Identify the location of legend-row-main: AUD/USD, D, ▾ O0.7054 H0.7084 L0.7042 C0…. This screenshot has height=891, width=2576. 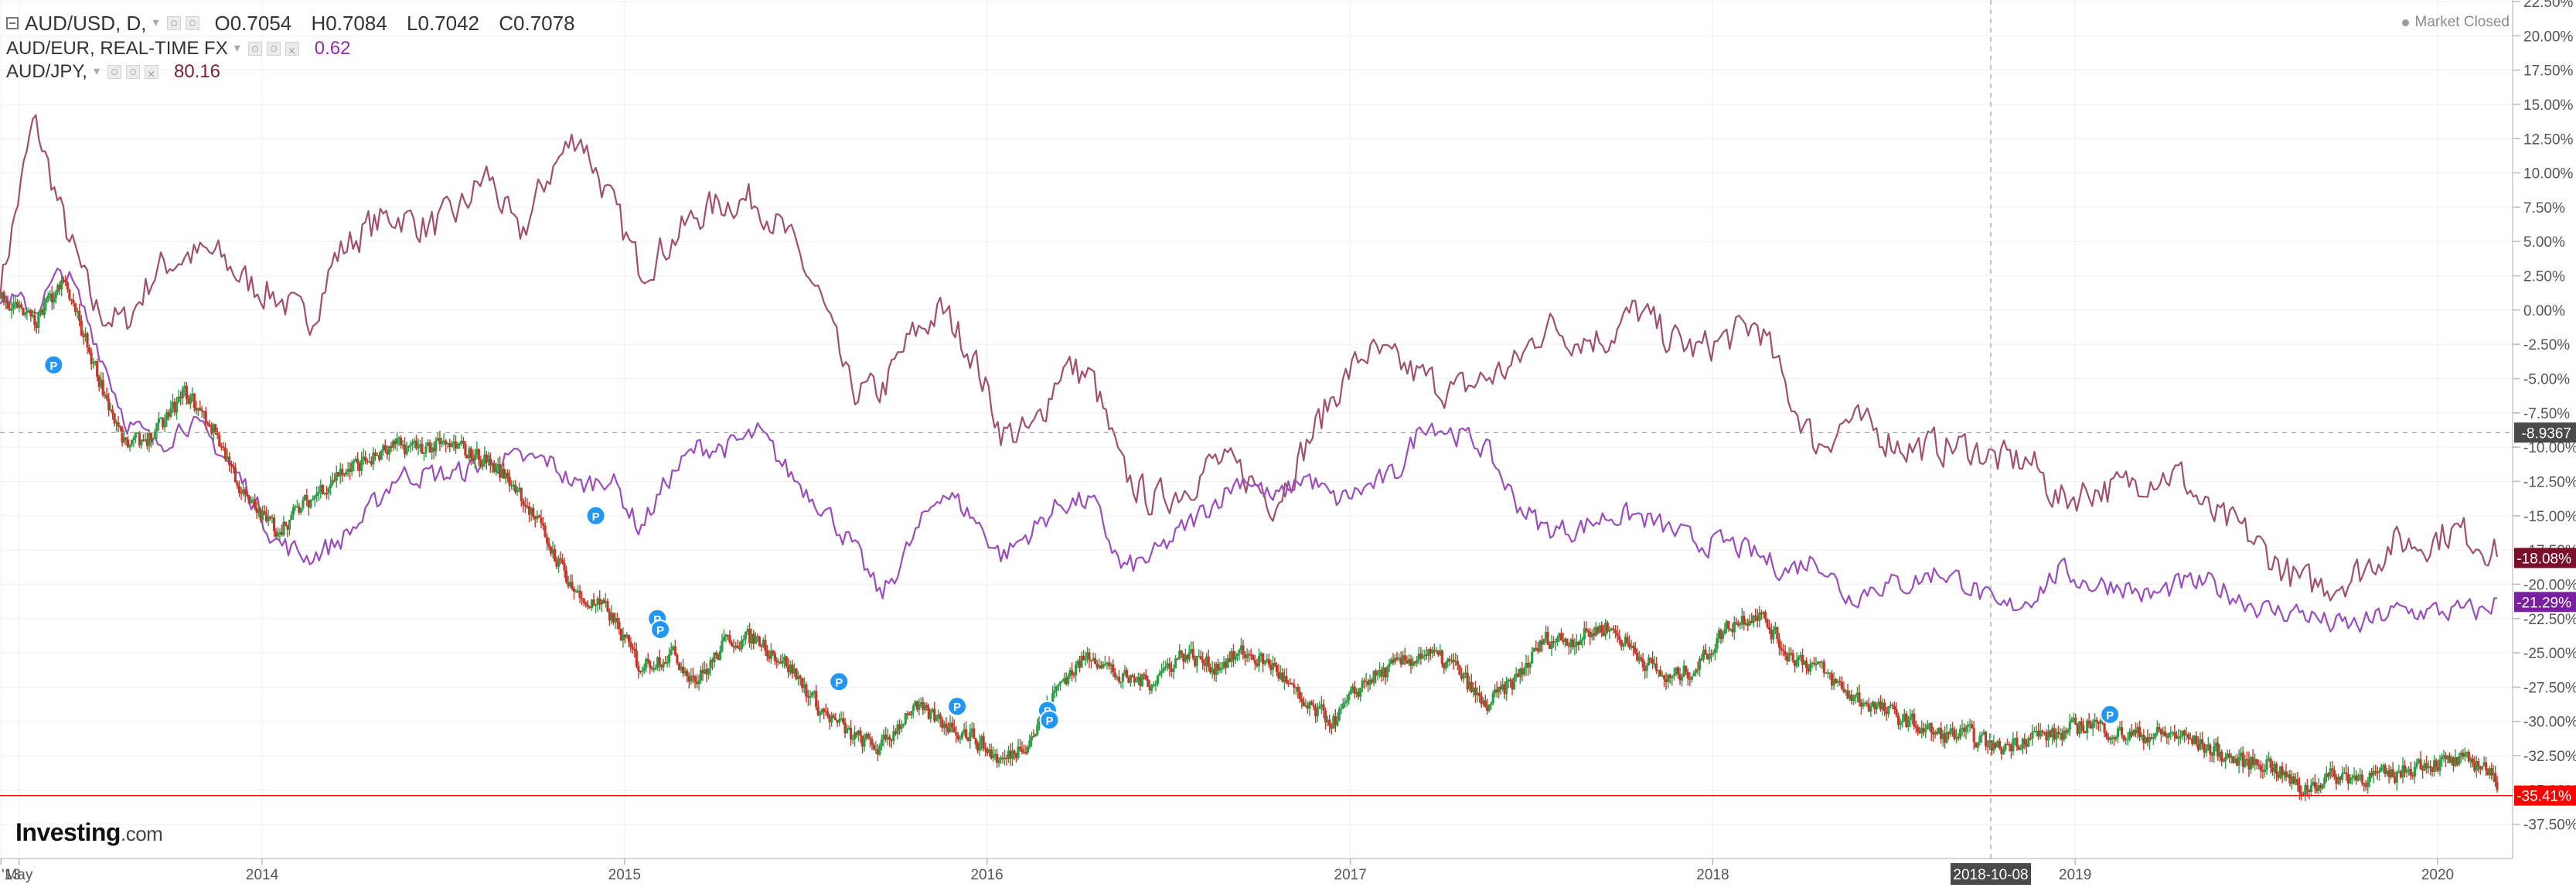
(297, 23).